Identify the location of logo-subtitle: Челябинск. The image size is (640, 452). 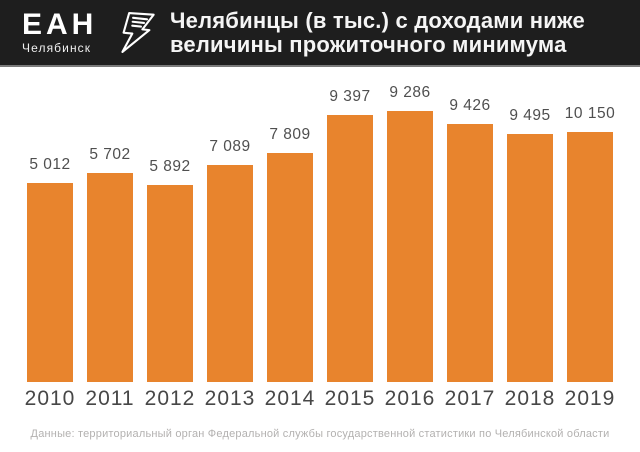
(57, 48).